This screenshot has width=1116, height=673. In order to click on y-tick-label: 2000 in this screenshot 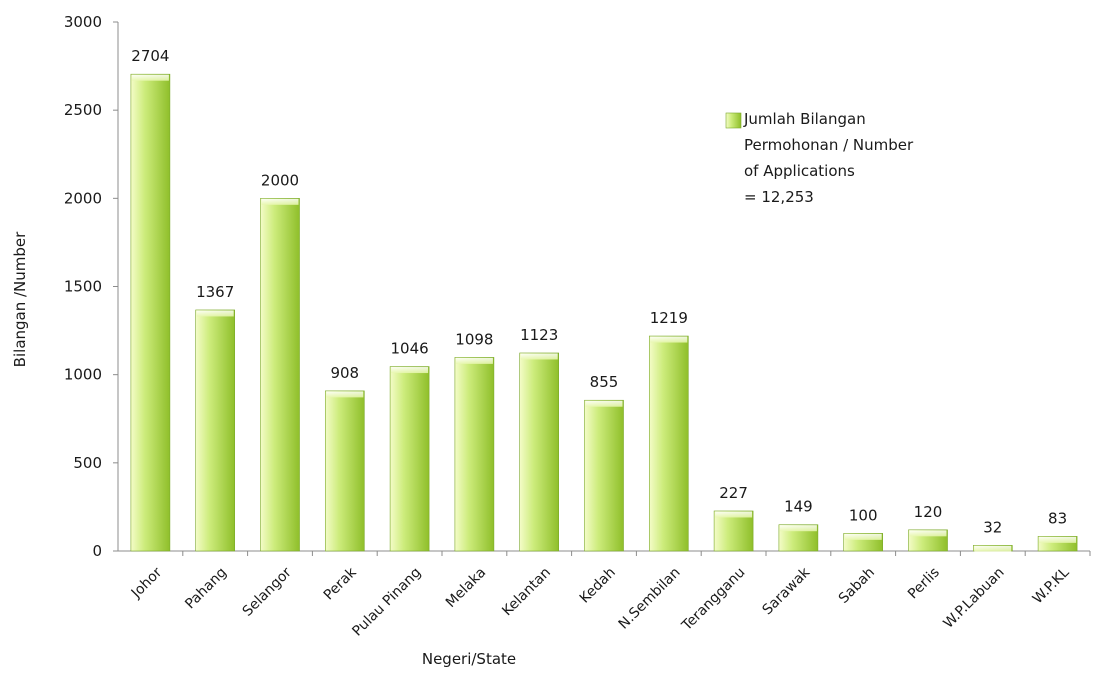, I will do `click(83, 198)`.